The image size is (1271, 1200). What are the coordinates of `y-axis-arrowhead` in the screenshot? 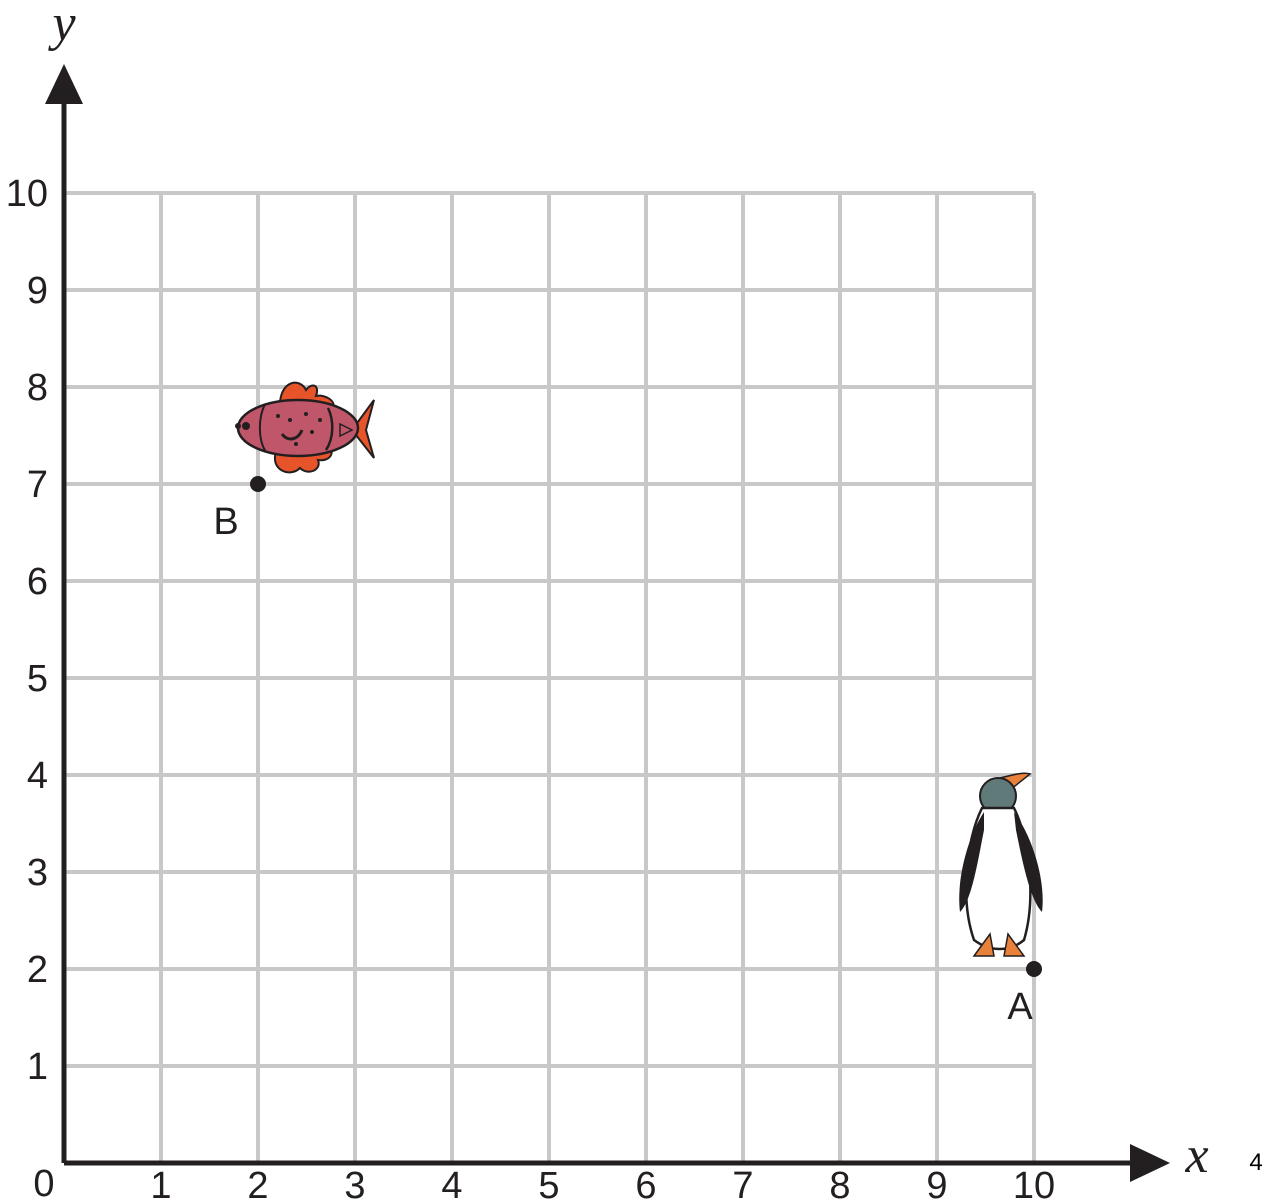 It's located at (64, 84).